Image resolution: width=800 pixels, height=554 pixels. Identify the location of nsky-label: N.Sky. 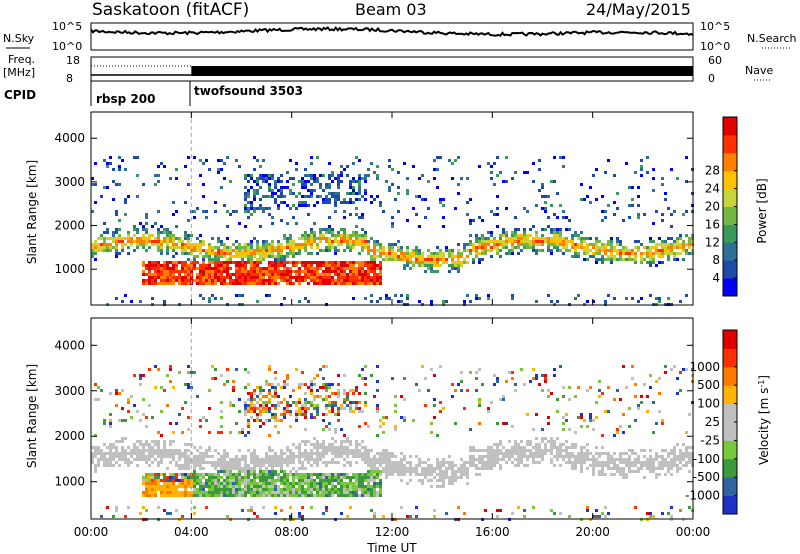
(19, 38).